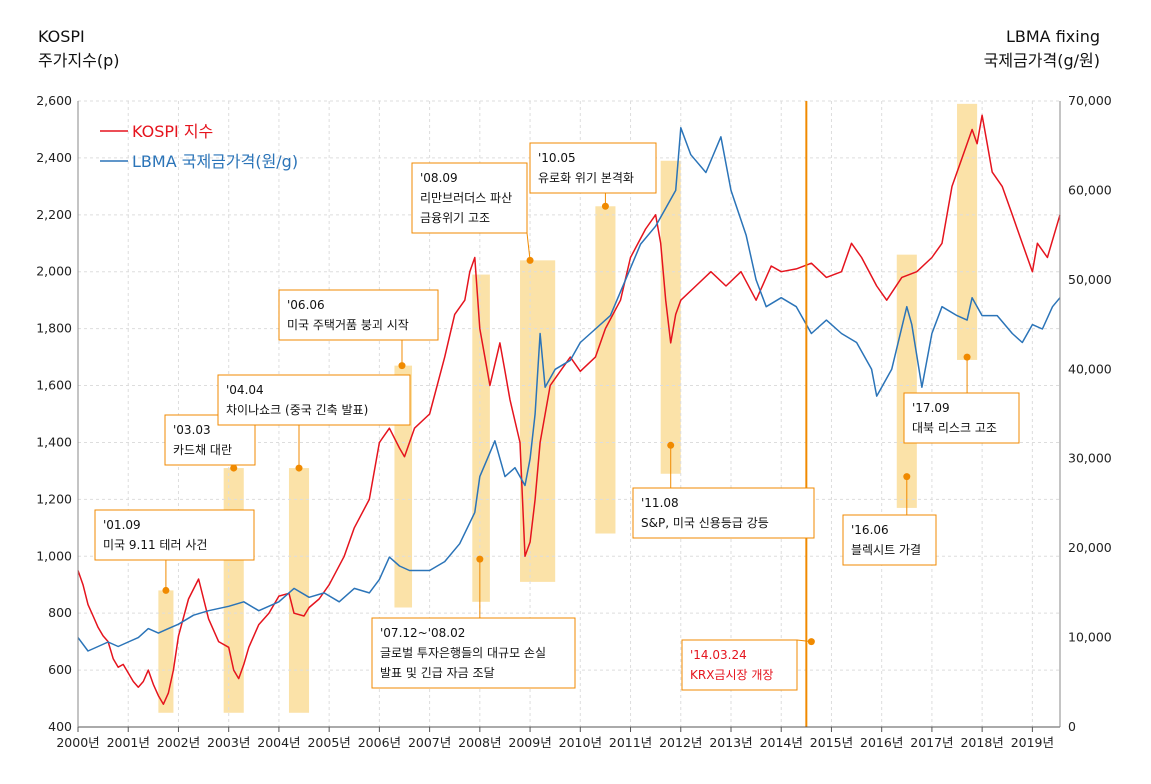 This screenshot has width=1151, height=784. Describe the element at coordinates (1090, 189) in the screenshot. I see `y-right-tick-label: 60,000` at that location.